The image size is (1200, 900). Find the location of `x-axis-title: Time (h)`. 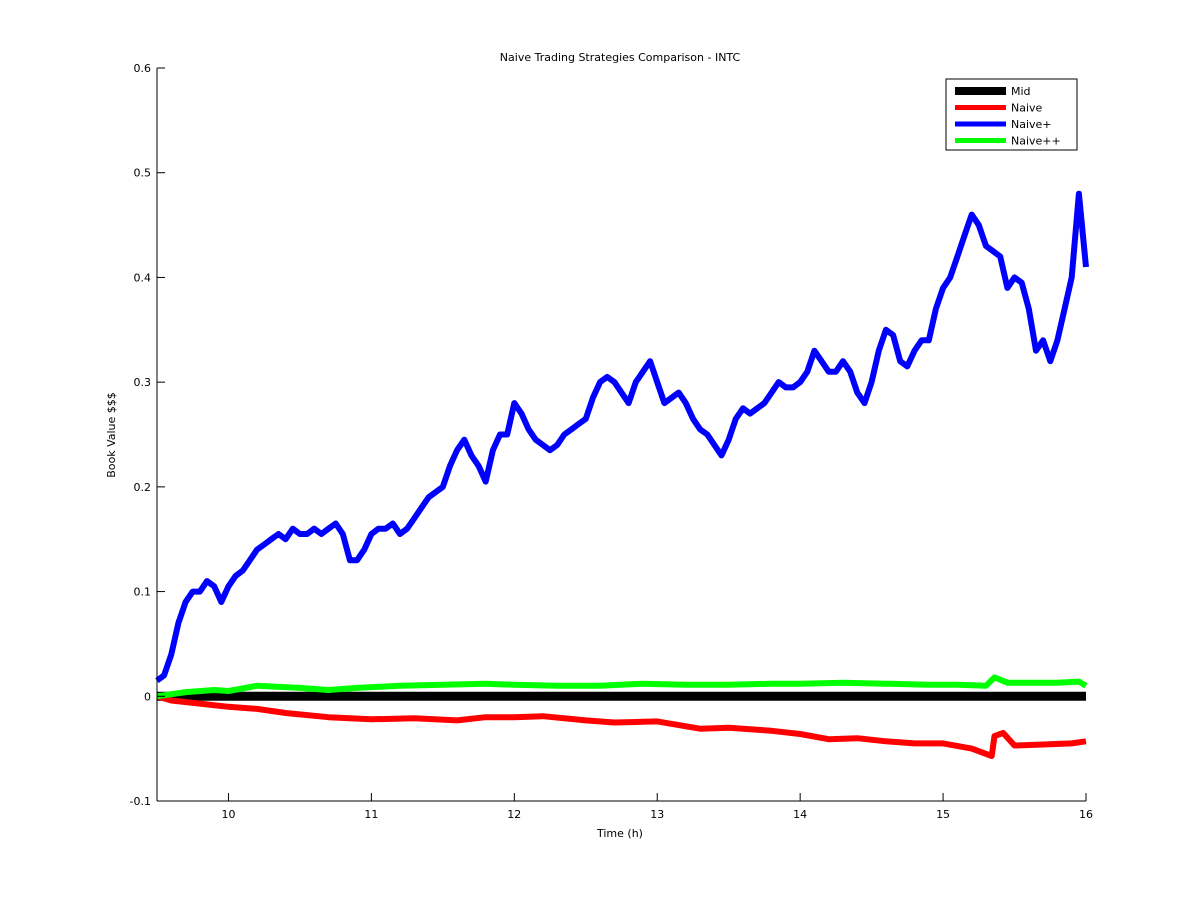

x-axis-title: Time (h) is located at coordinates (619, 833).